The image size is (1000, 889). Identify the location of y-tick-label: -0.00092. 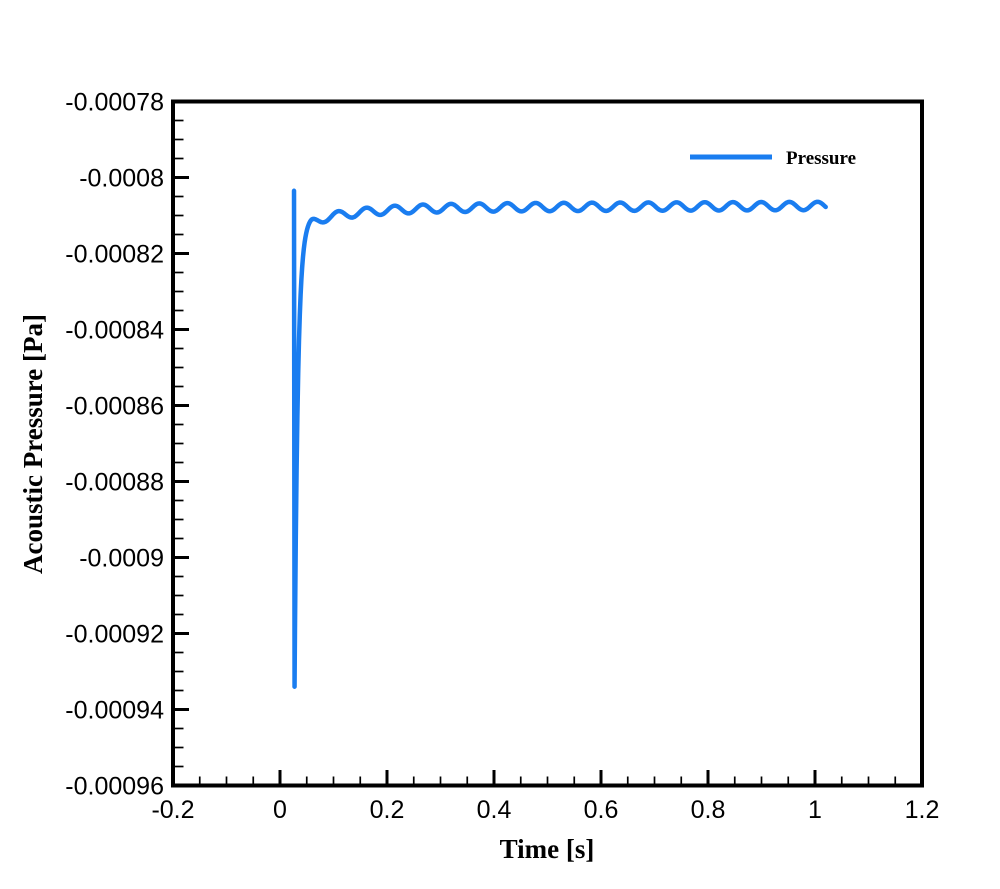
(114, 635).